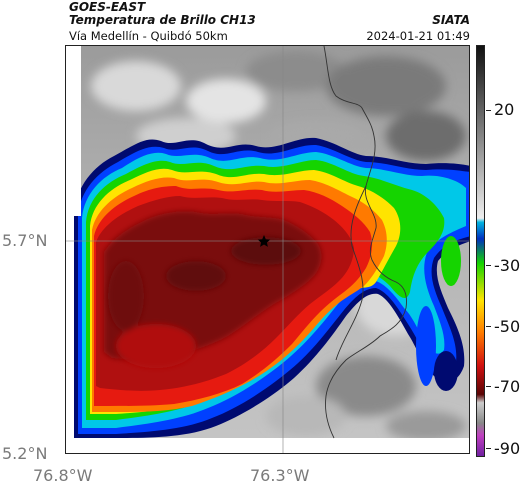 The height and width of the screenshot is (491, 526). Describe the element at coordinates (451, 20) in the screenshot. I see `organization-label: SIATA` at that location.